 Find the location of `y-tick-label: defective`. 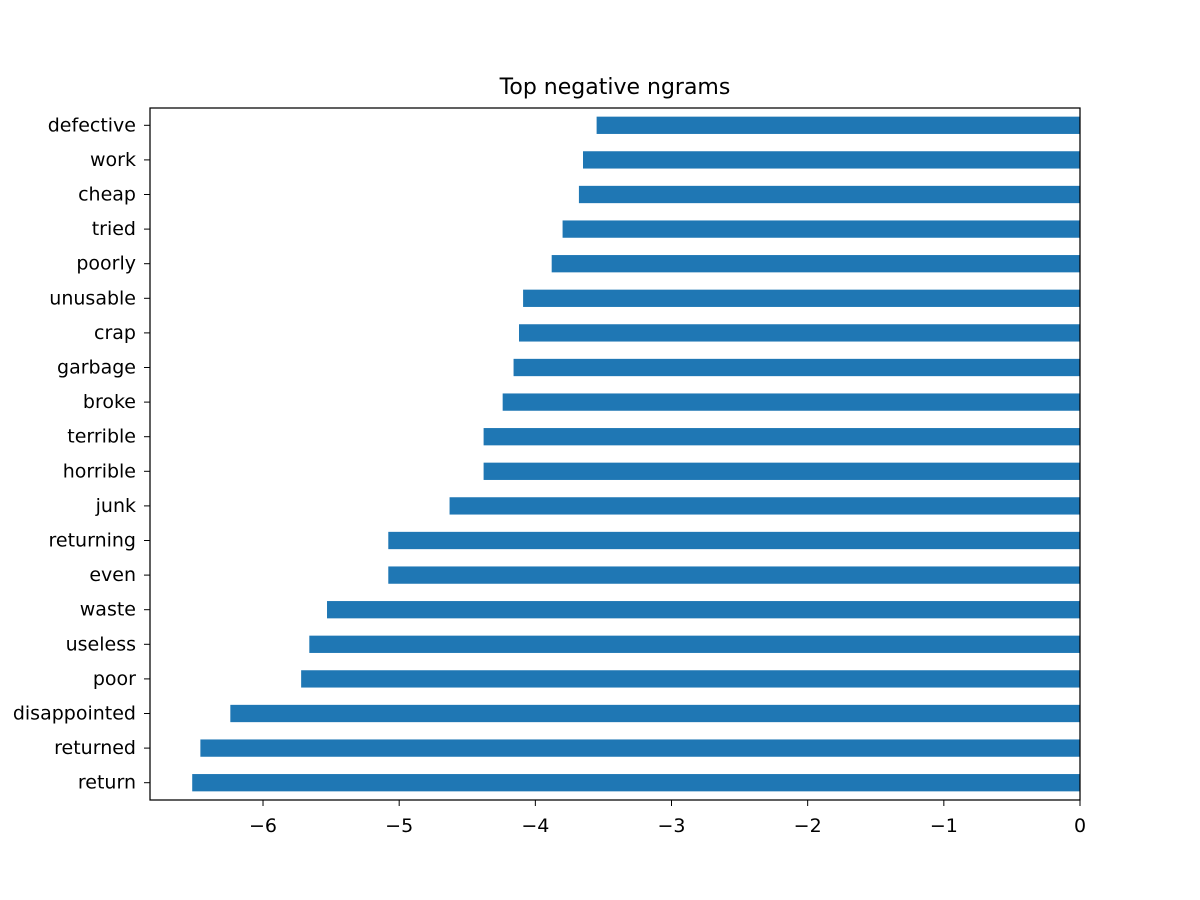

y-tick-label: defective is located at coordinates (92, 125).